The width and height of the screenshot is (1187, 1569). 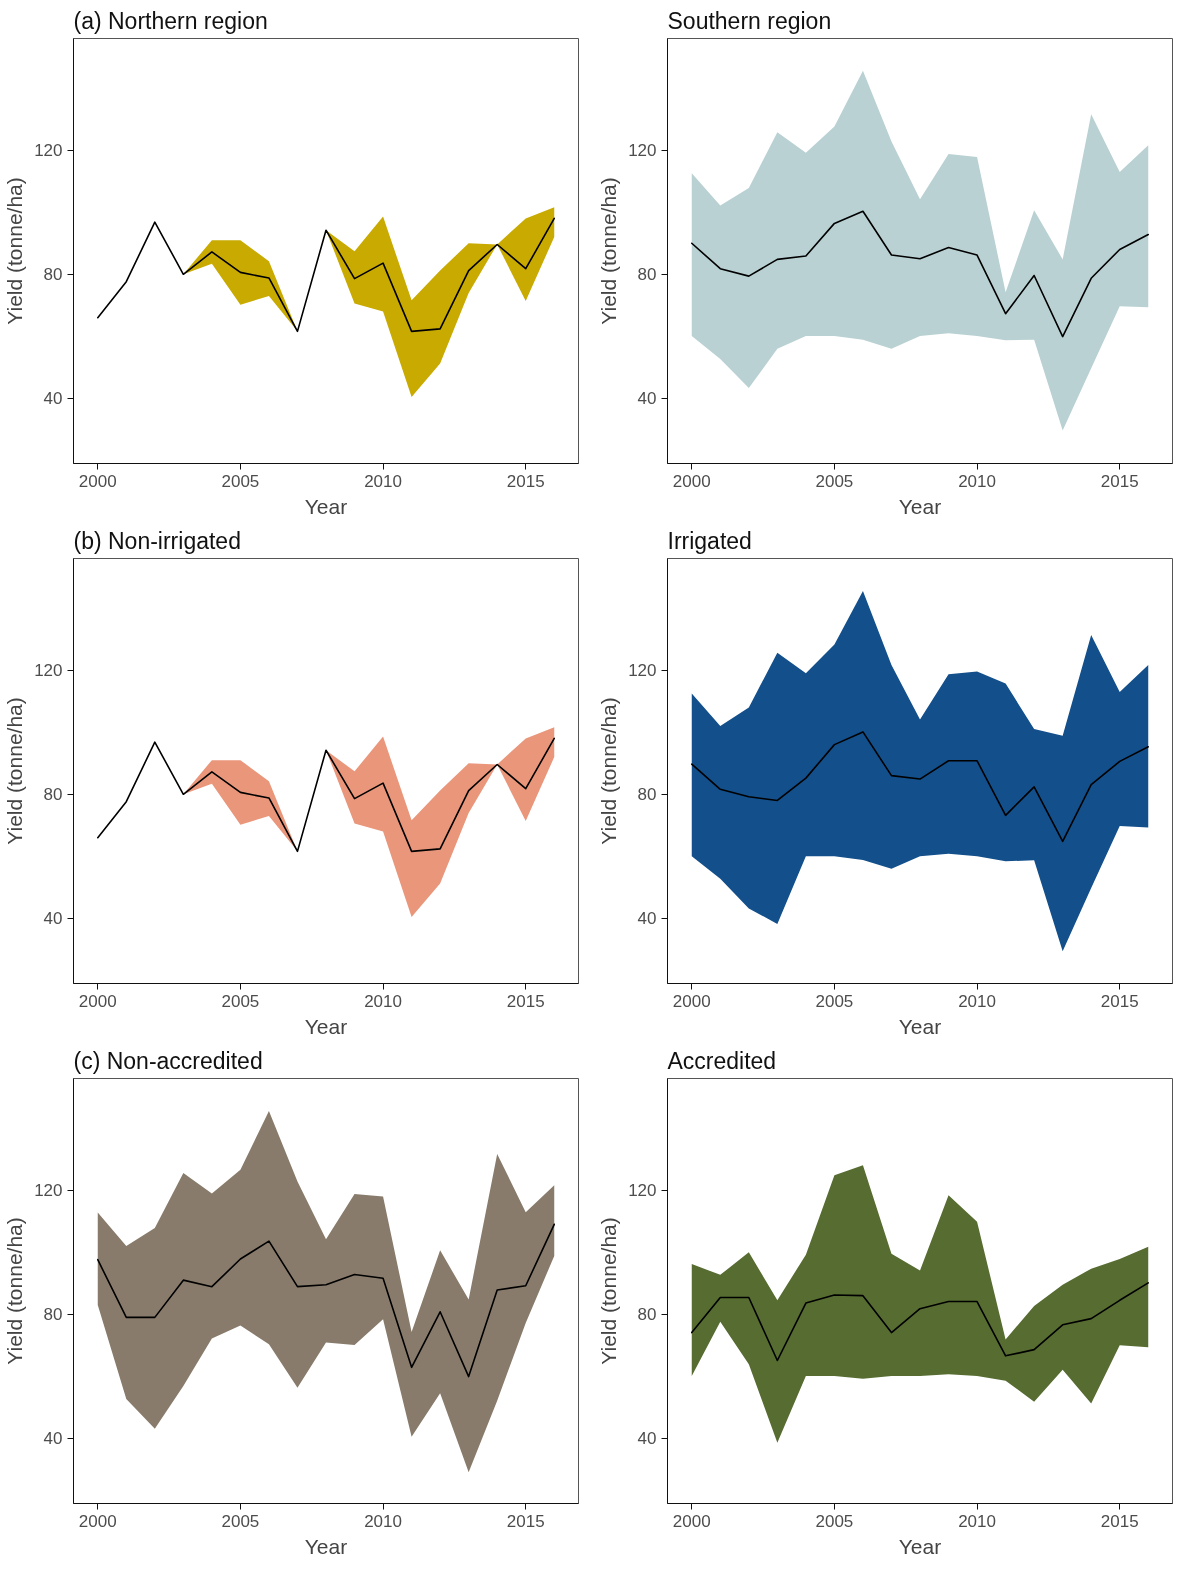 What do you see at coordinates (709, 540) in the screenshot?
I see `chart-title: Irrigated` at bounding box center [709, 540].